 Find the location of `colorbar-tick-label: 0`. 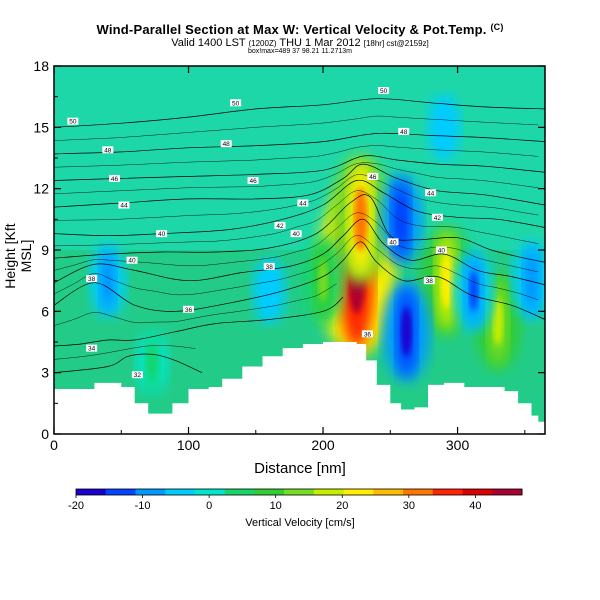

colorbar-tick-label: 0 is located at coordinates (209, 506).